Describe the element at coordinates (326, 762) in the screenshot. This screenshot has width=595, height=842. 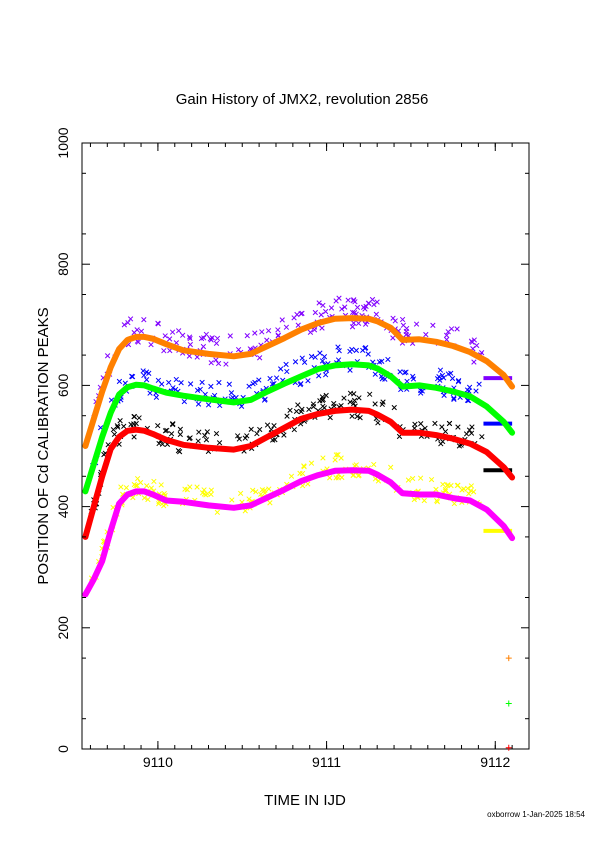
I see `x-tick-label: 9111` at that location.